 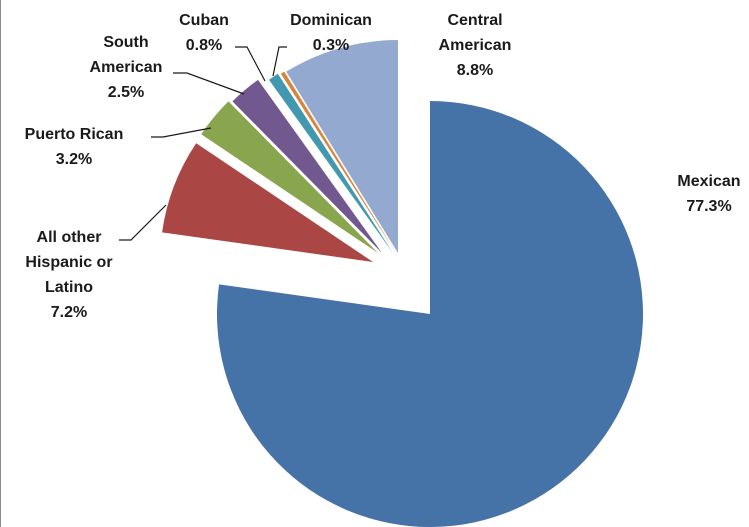 I want to click on slice-percent: 0.3%, so click(x=331, y=45).